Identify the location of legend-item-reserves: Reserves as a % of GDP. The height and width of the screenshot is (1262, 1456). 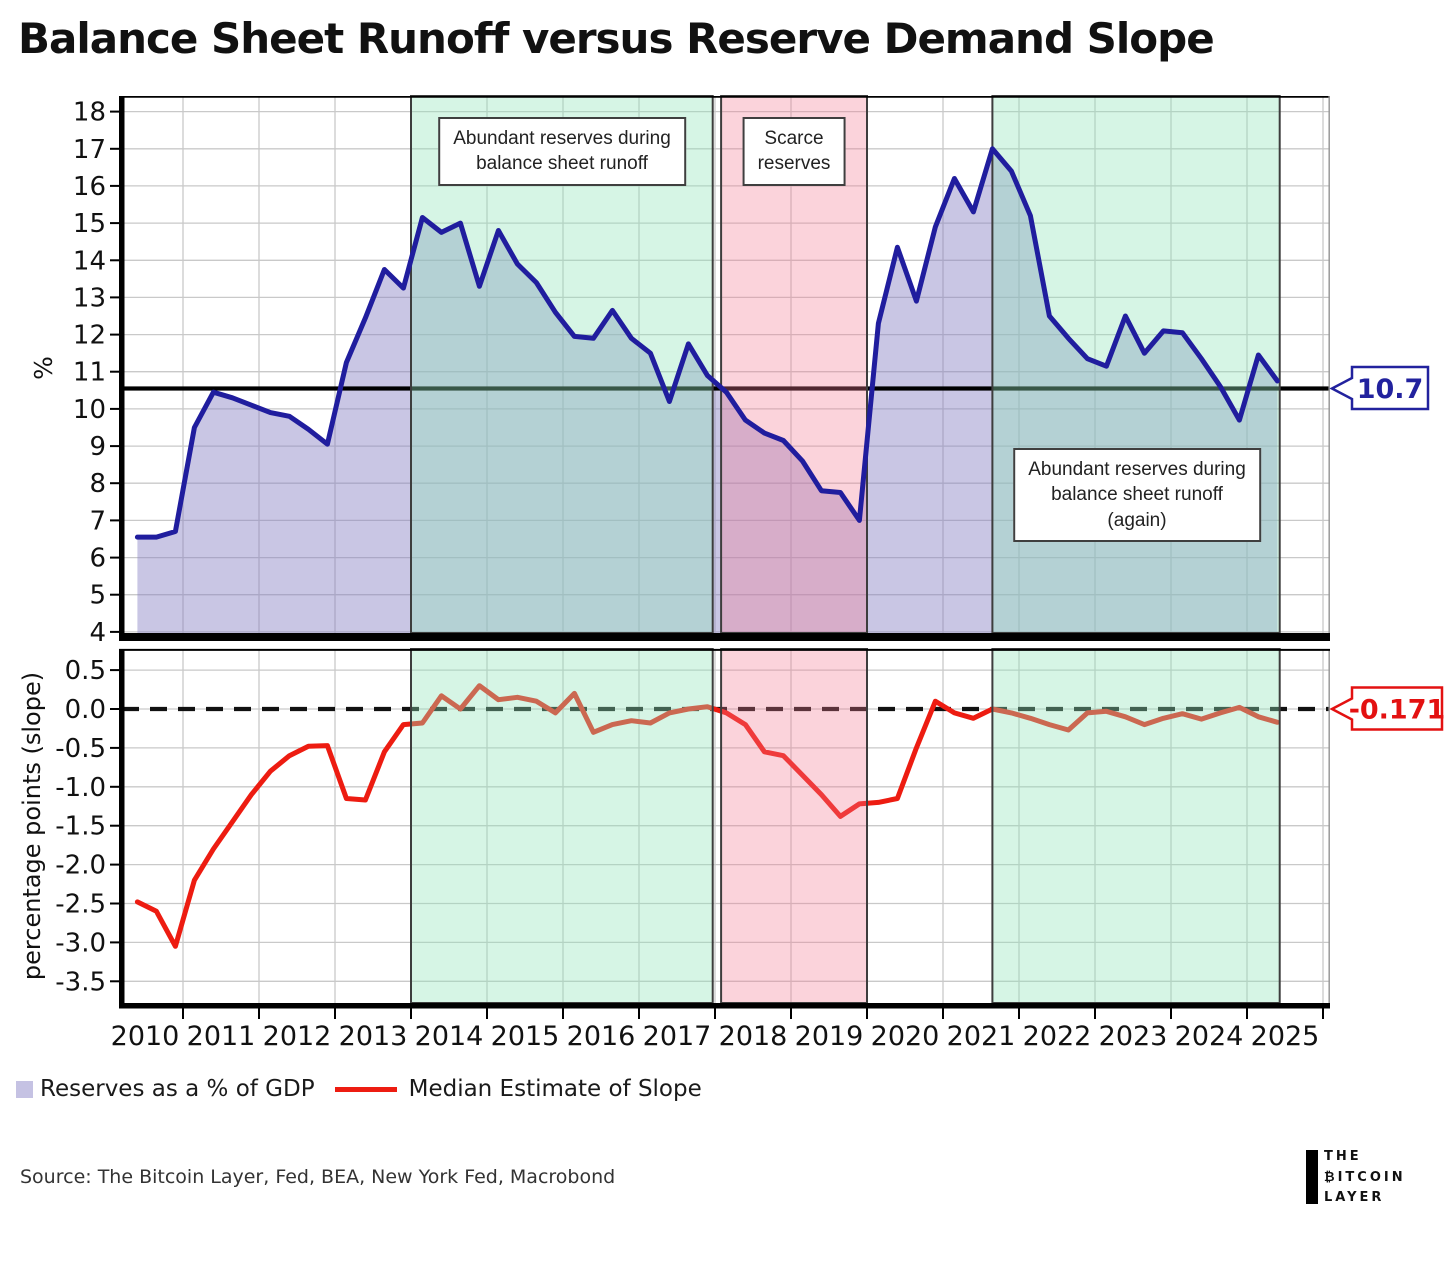
(165, 1089).